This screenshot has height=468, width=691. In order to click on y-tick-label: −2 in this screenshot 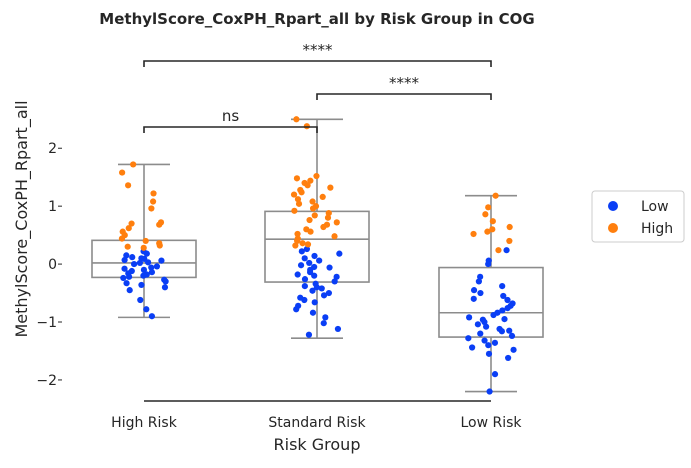, I will do `click(46, 381)`.